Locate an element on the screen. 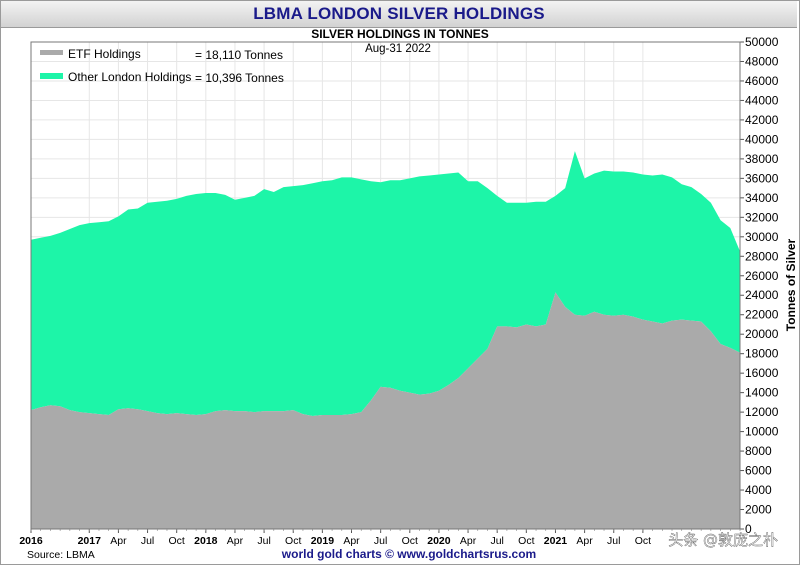 This screenshot has width=800, height=565. x-tick-label: 2019 is located at coordinates (323, 541).